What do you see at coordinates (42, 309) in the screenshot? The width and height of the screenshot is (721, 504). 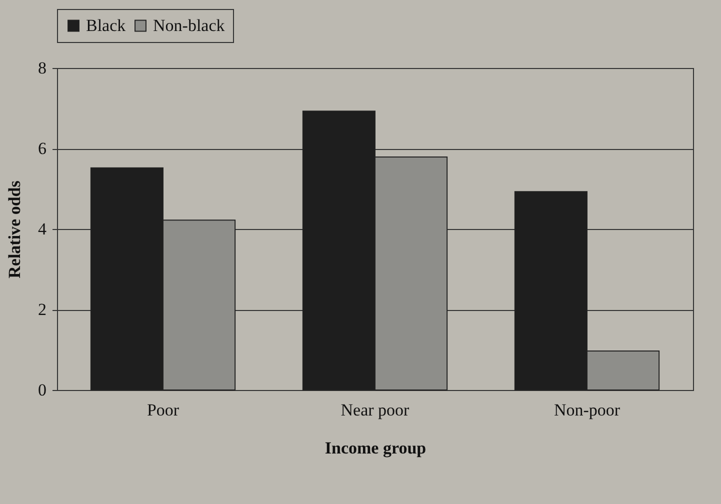 I see `y-tick-label: 2` at bounding box center [42, 309].